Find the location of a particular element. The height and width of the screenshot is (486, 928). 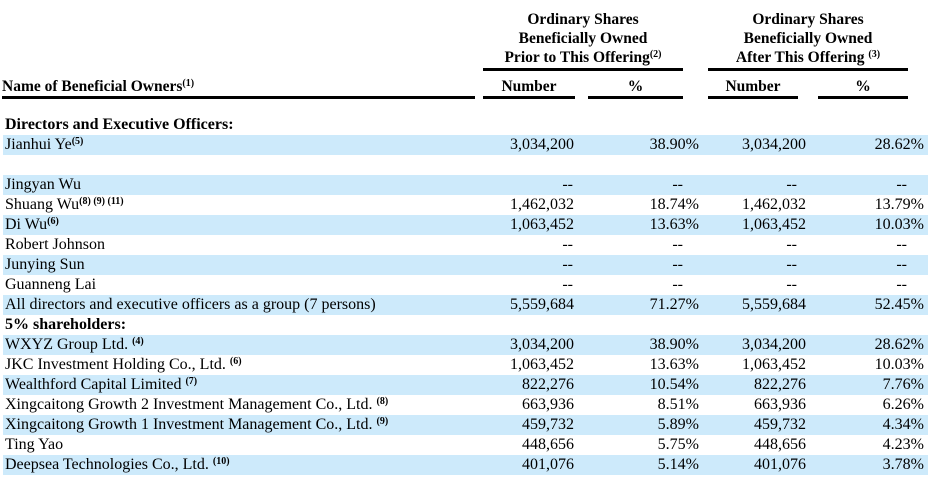

footnote-ref: (10) is located at coordinates (221, 461).